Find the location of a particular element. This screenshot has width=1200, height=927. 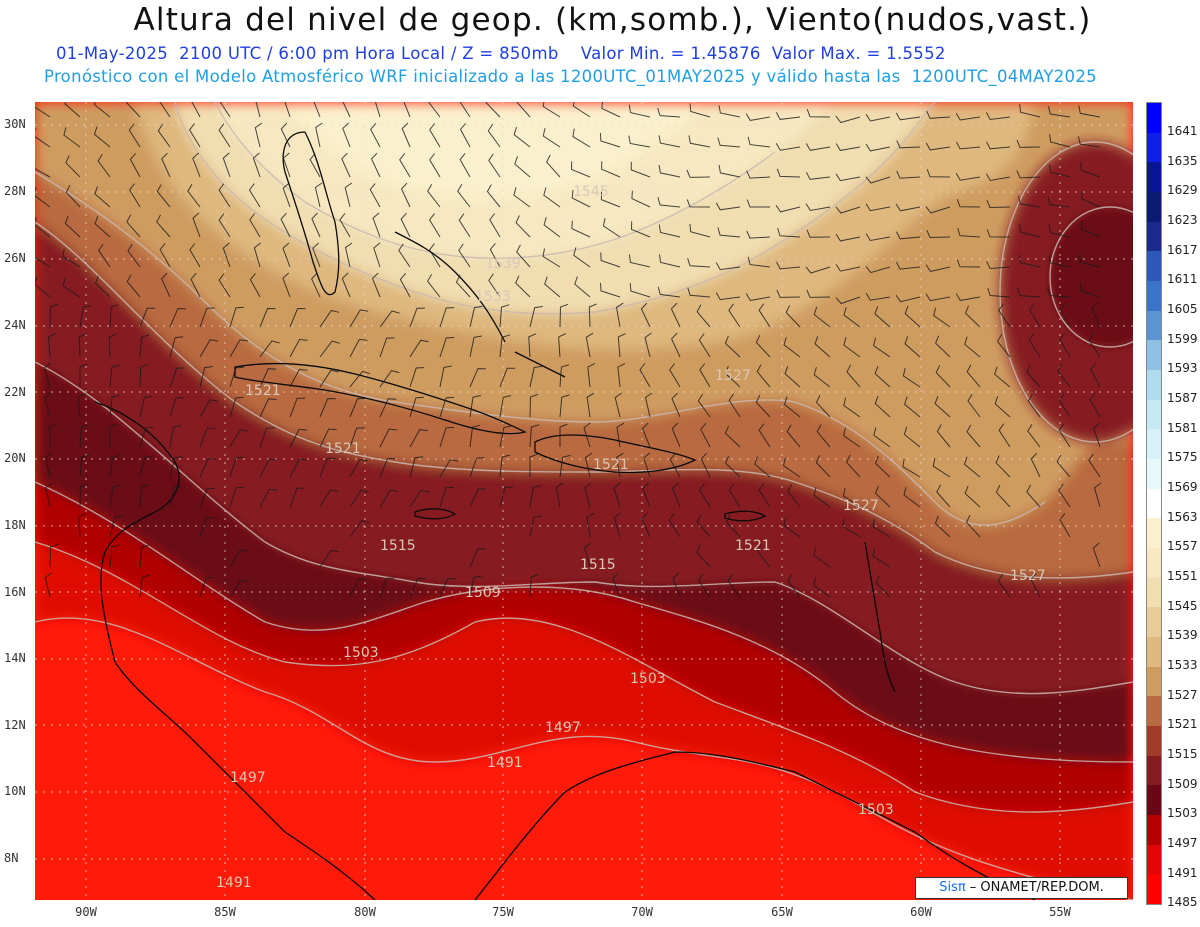

colorbar-label: 1581 is located at coordinates (1182, 427).